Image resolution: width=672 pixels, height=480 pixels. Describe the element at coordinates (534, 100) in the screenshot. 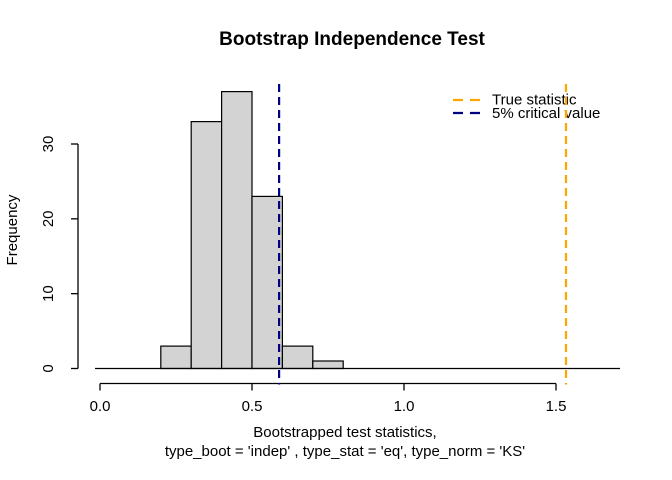

I see `legend-label-true-statistic: True statistic` at that location.